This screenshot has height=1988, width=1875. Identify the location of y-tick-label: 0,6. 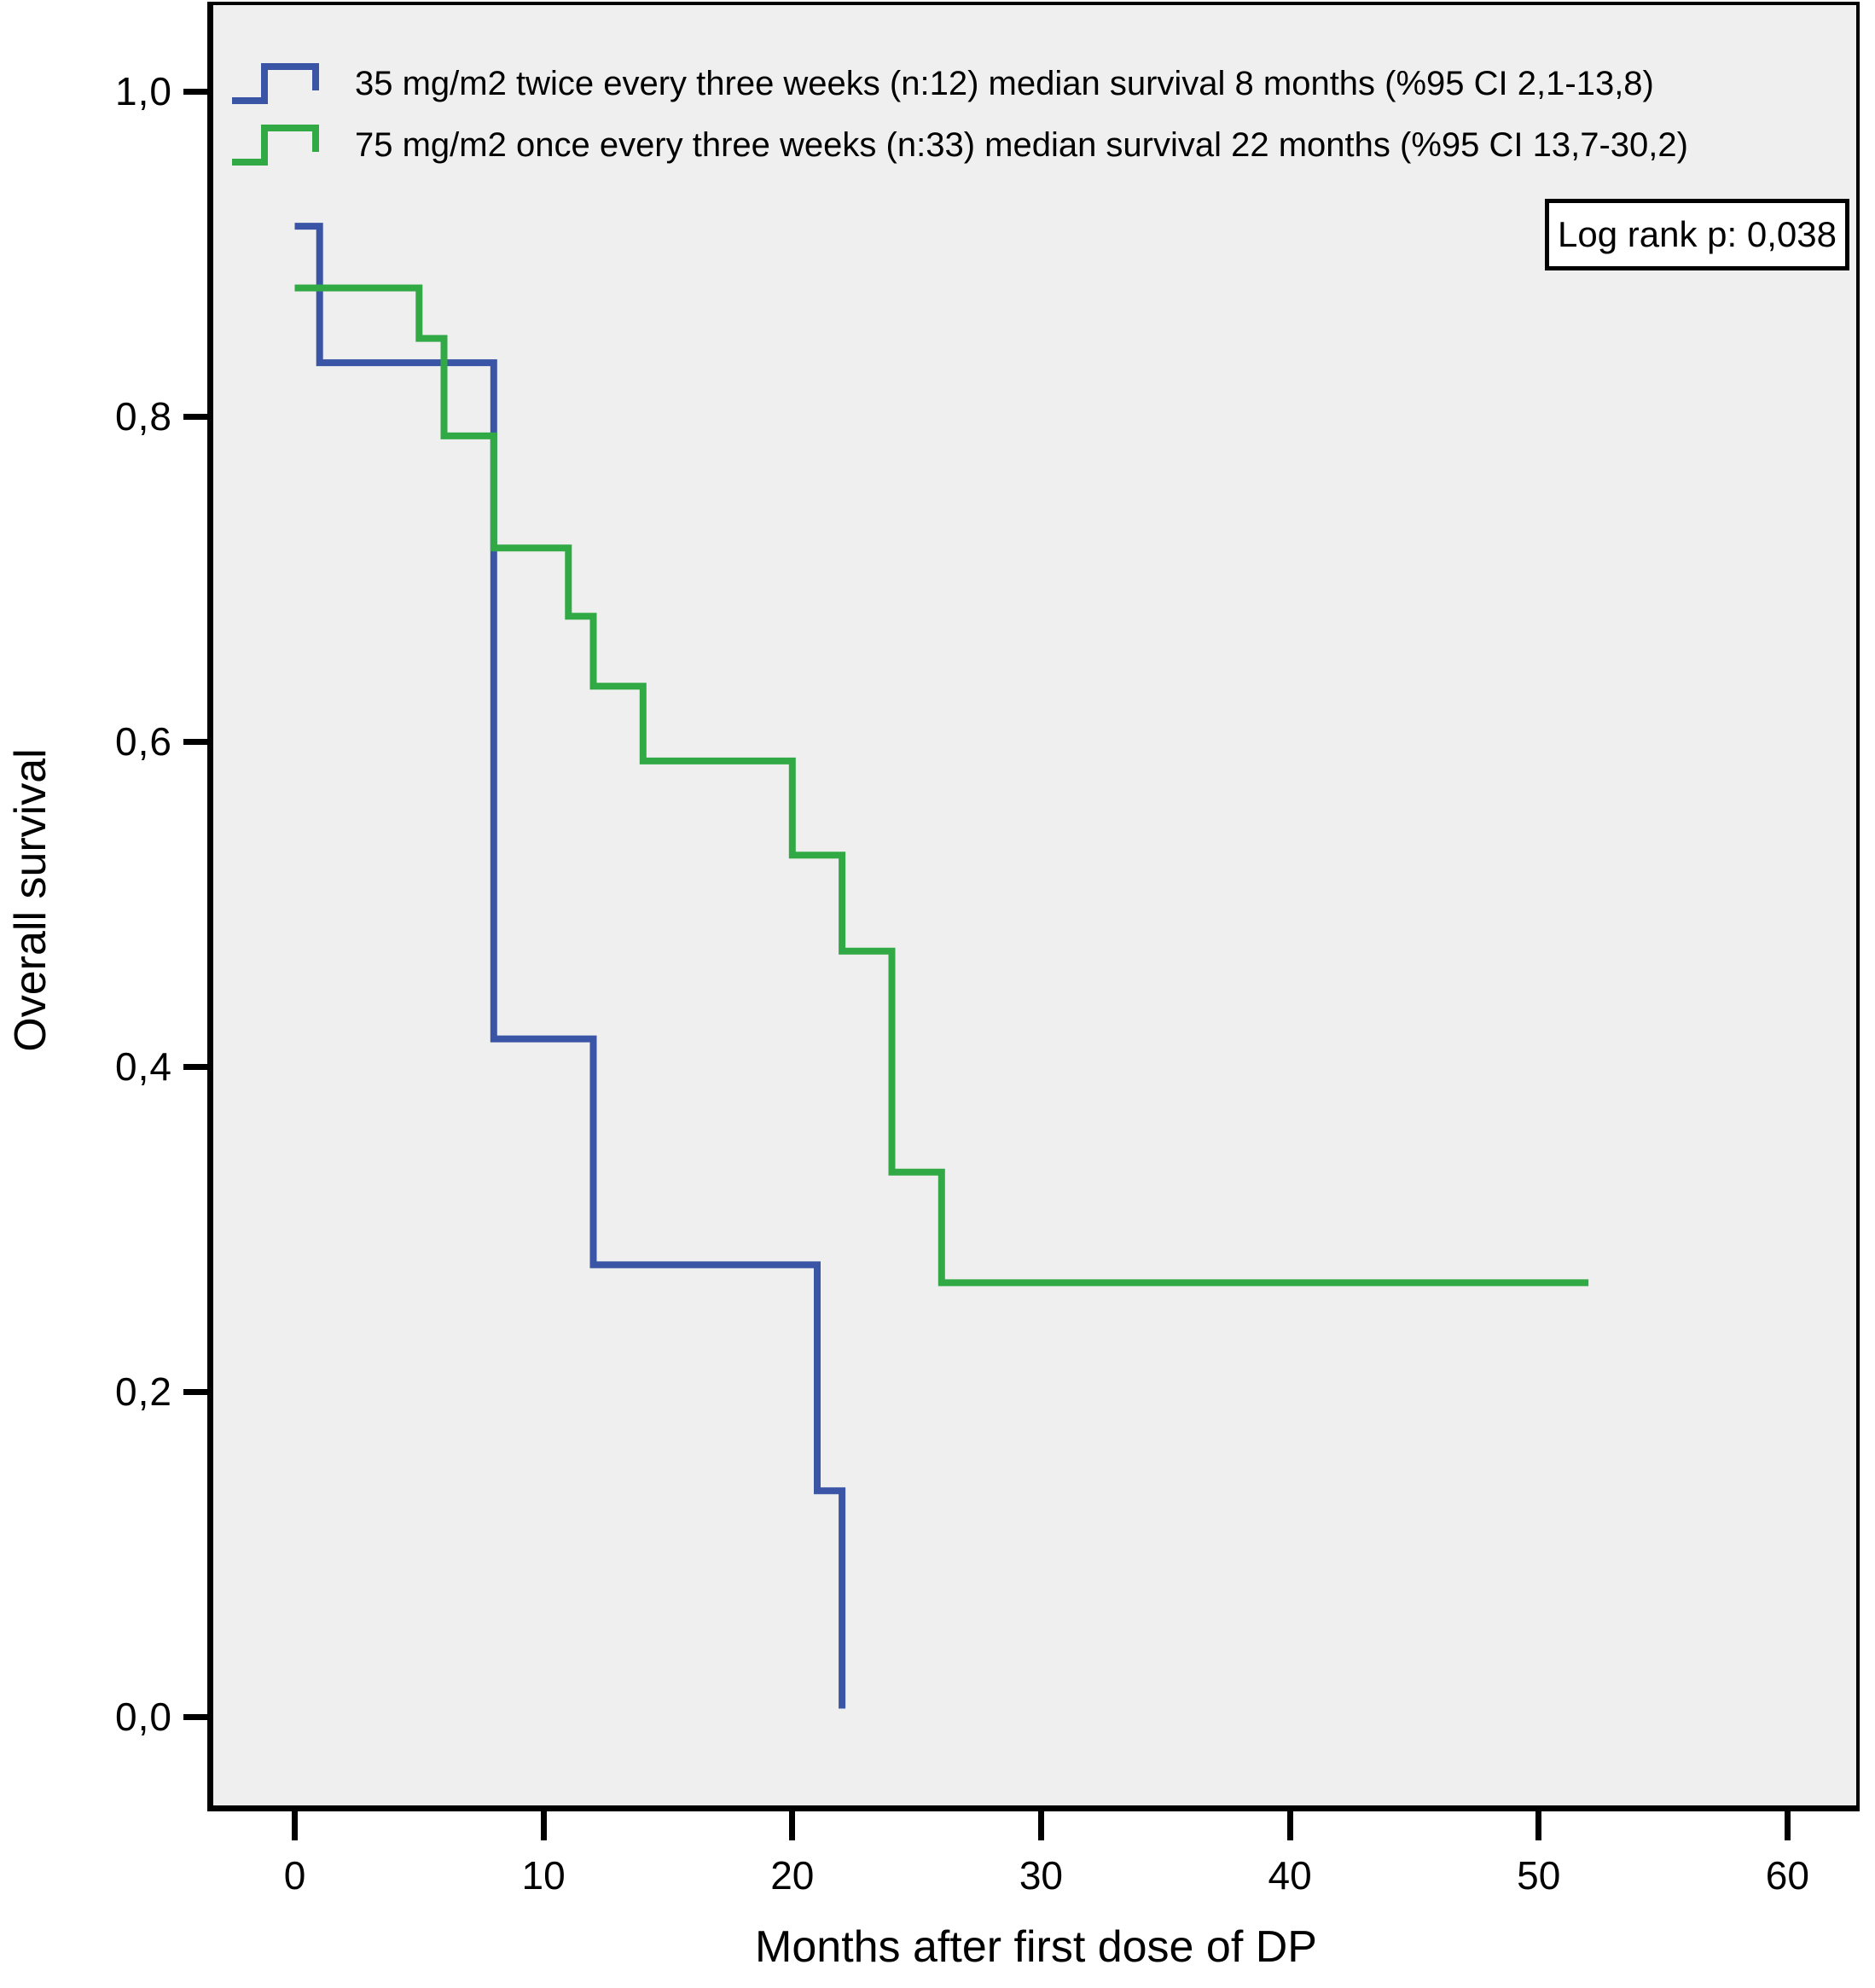
(143, 741).